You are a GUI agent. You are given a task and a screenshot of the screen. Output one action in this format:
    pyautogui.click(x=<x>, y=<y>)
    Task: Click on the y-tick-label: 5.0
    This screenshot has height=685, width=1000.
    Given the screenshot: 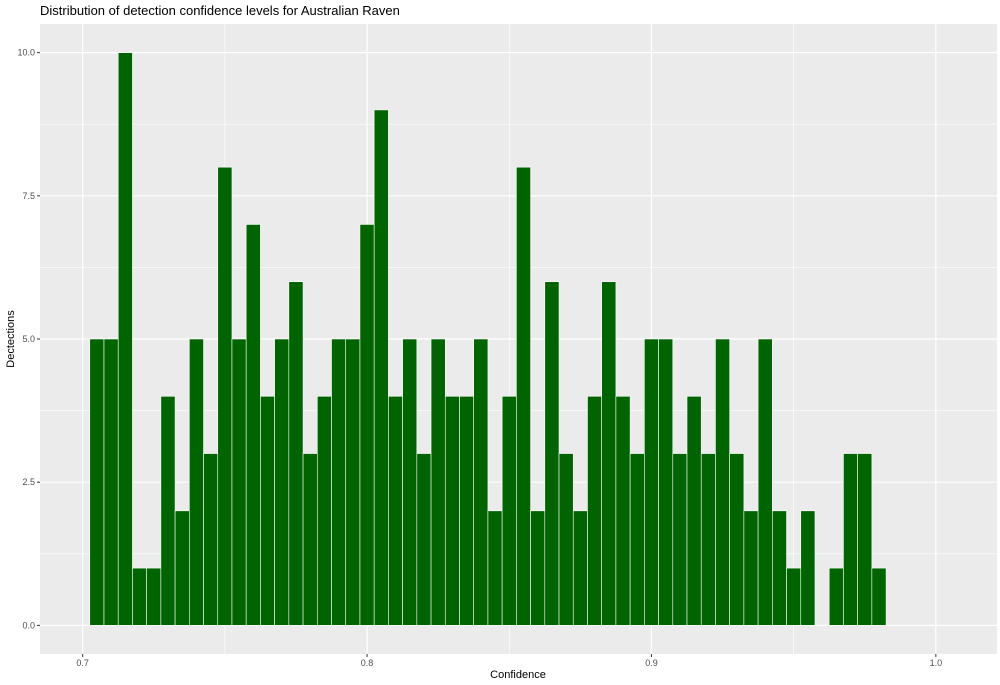 What is the action you would take?
    pyautogui.click(x=28, y=339)
    